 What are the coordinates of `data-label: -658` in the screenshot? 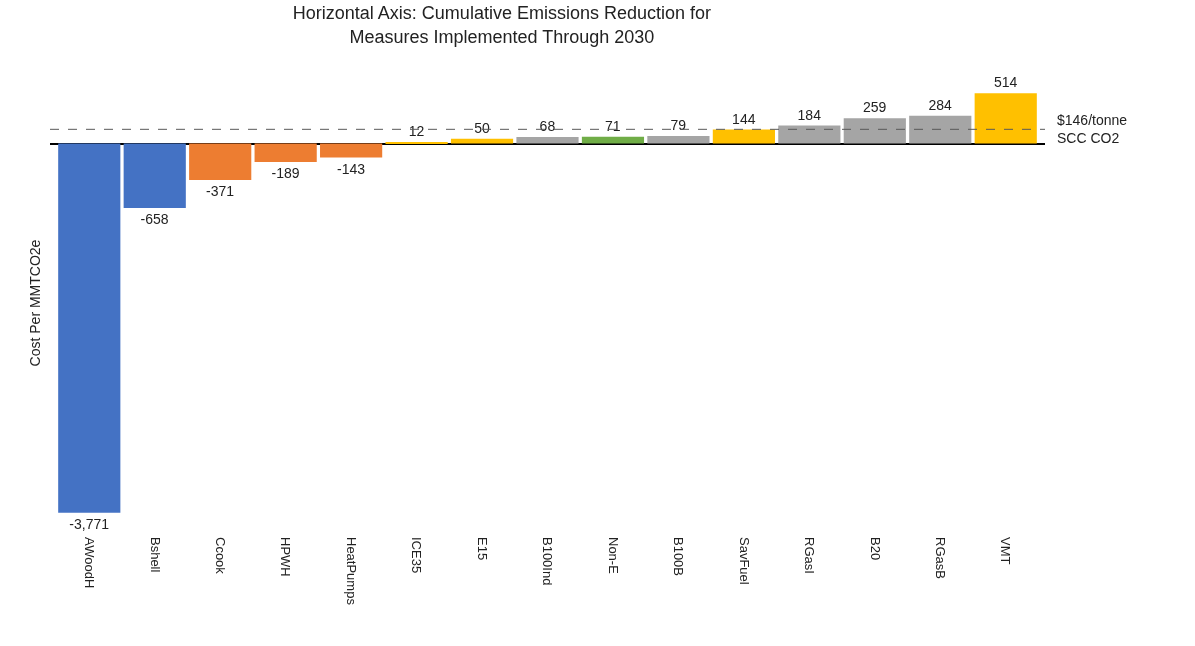 It's located at (154, 219).